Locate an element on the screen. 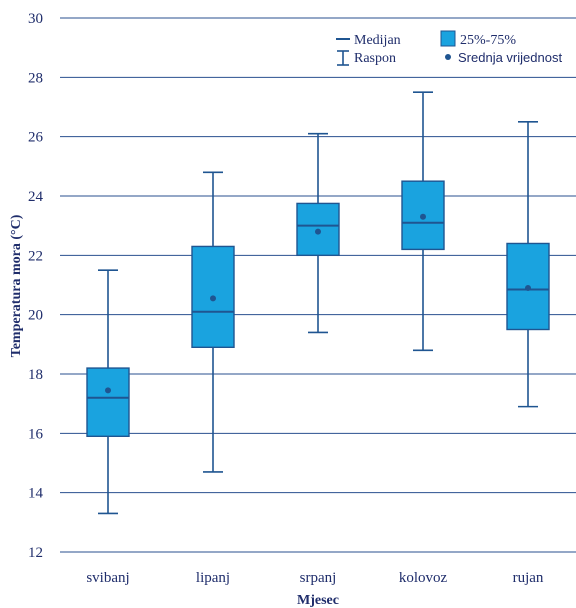 Image resolution: width=576 pixels, height=608 pixels. legend-median-label: Medijan is located at coordinates (377, 40).